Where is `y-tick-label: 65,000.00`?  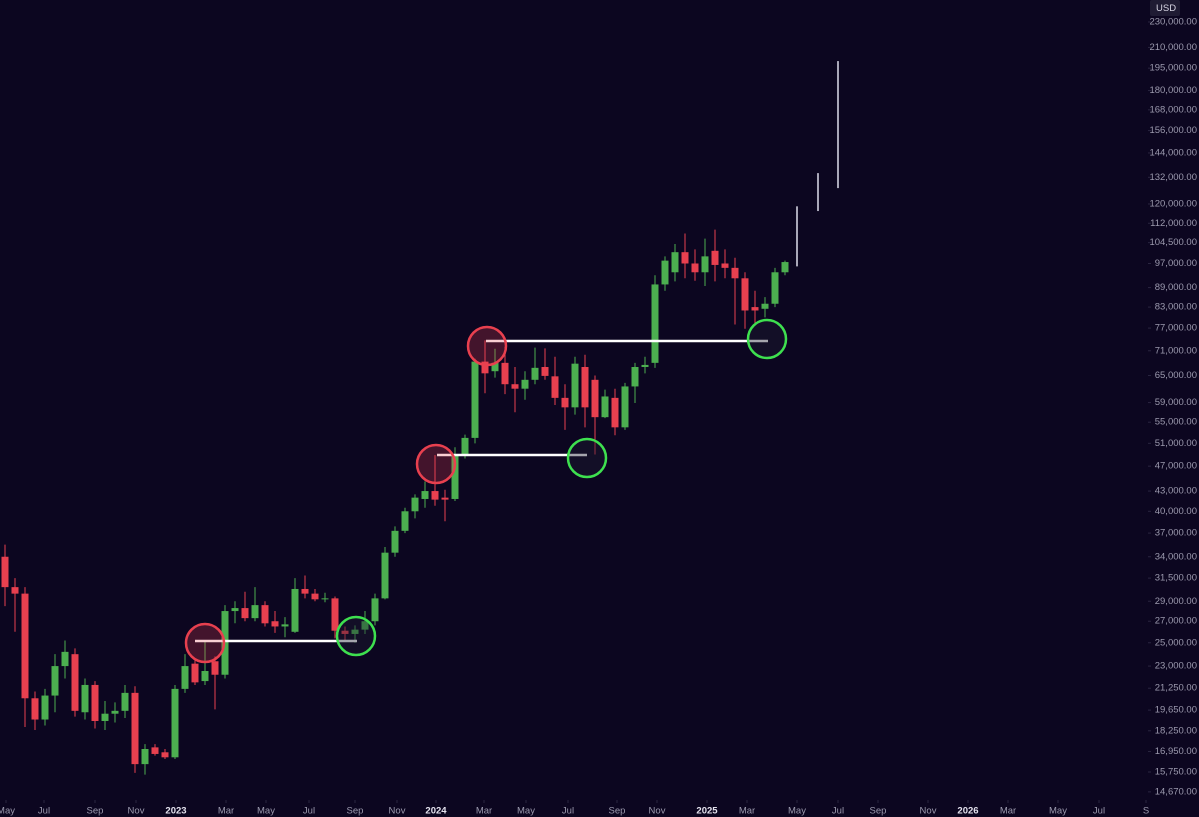
y-tick-label: 65,000.00 is located at coordinates (1176, 375).